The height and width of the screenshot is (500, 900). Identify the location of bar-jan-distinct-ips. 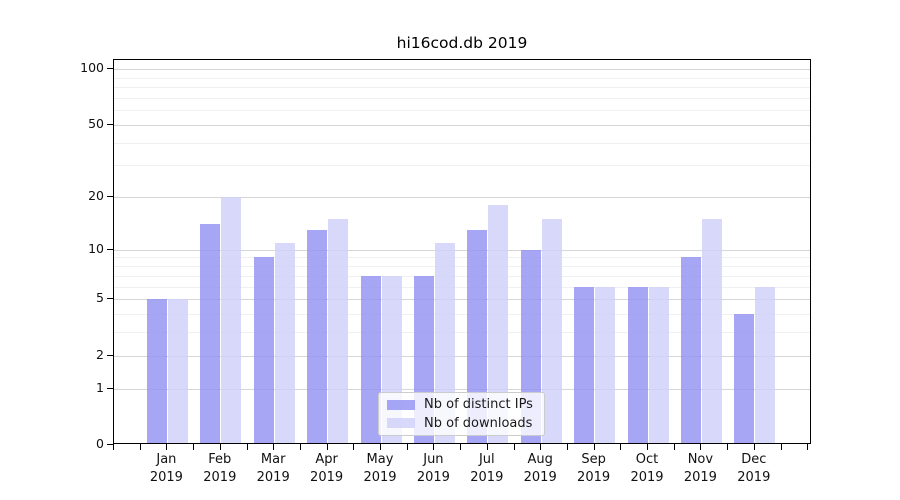
(156, 371).